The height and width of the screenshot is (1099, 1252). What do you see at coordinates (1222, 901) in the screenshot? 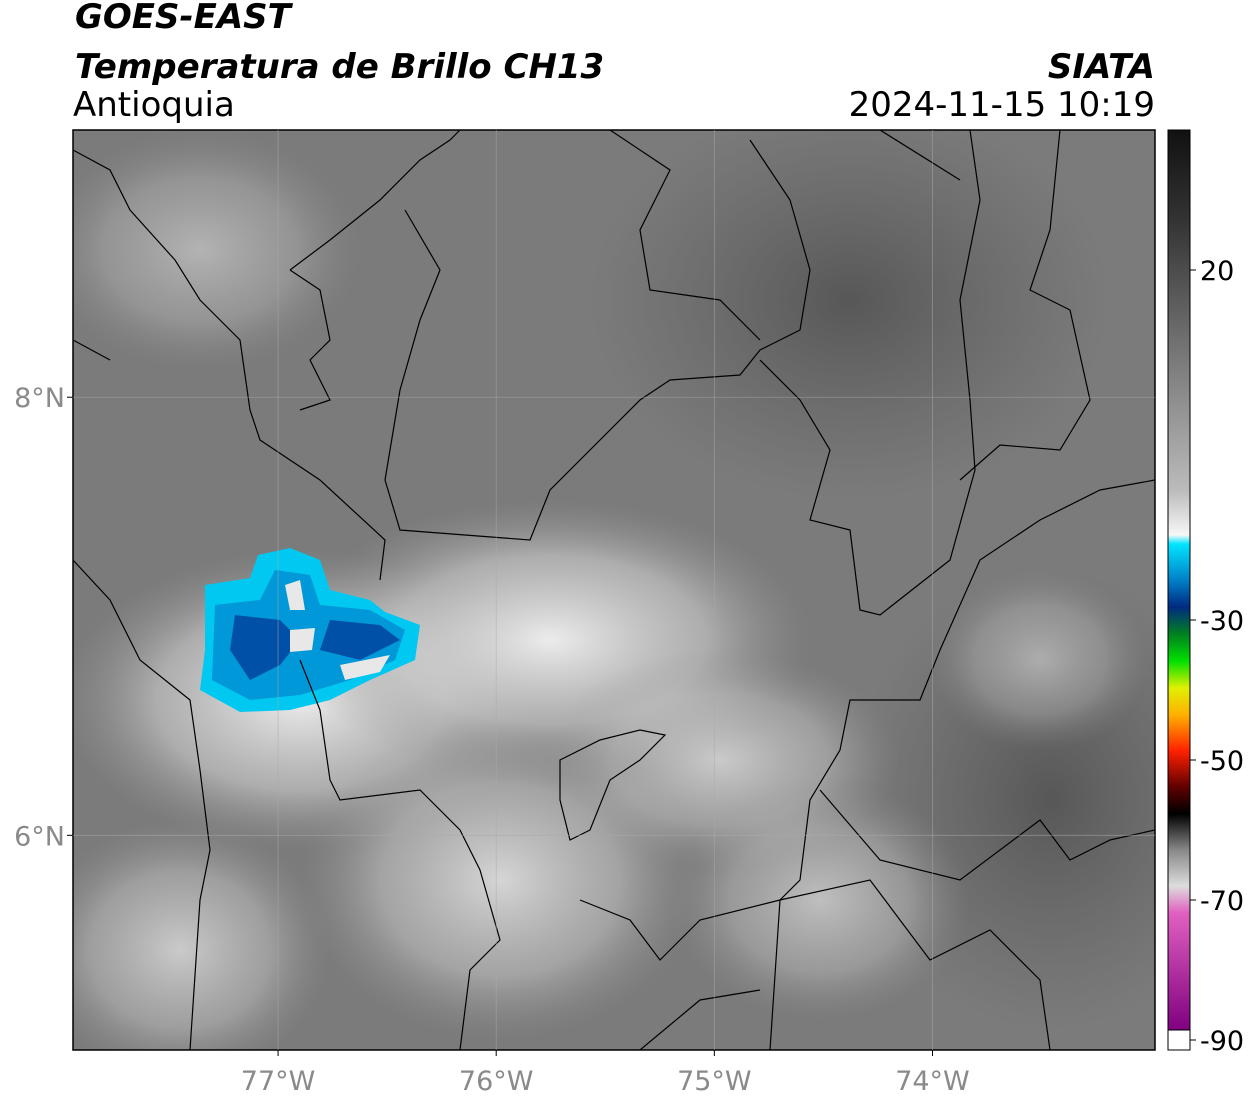
I see `colorbar-tick-label: -70` at bounding box center [1222, 901].